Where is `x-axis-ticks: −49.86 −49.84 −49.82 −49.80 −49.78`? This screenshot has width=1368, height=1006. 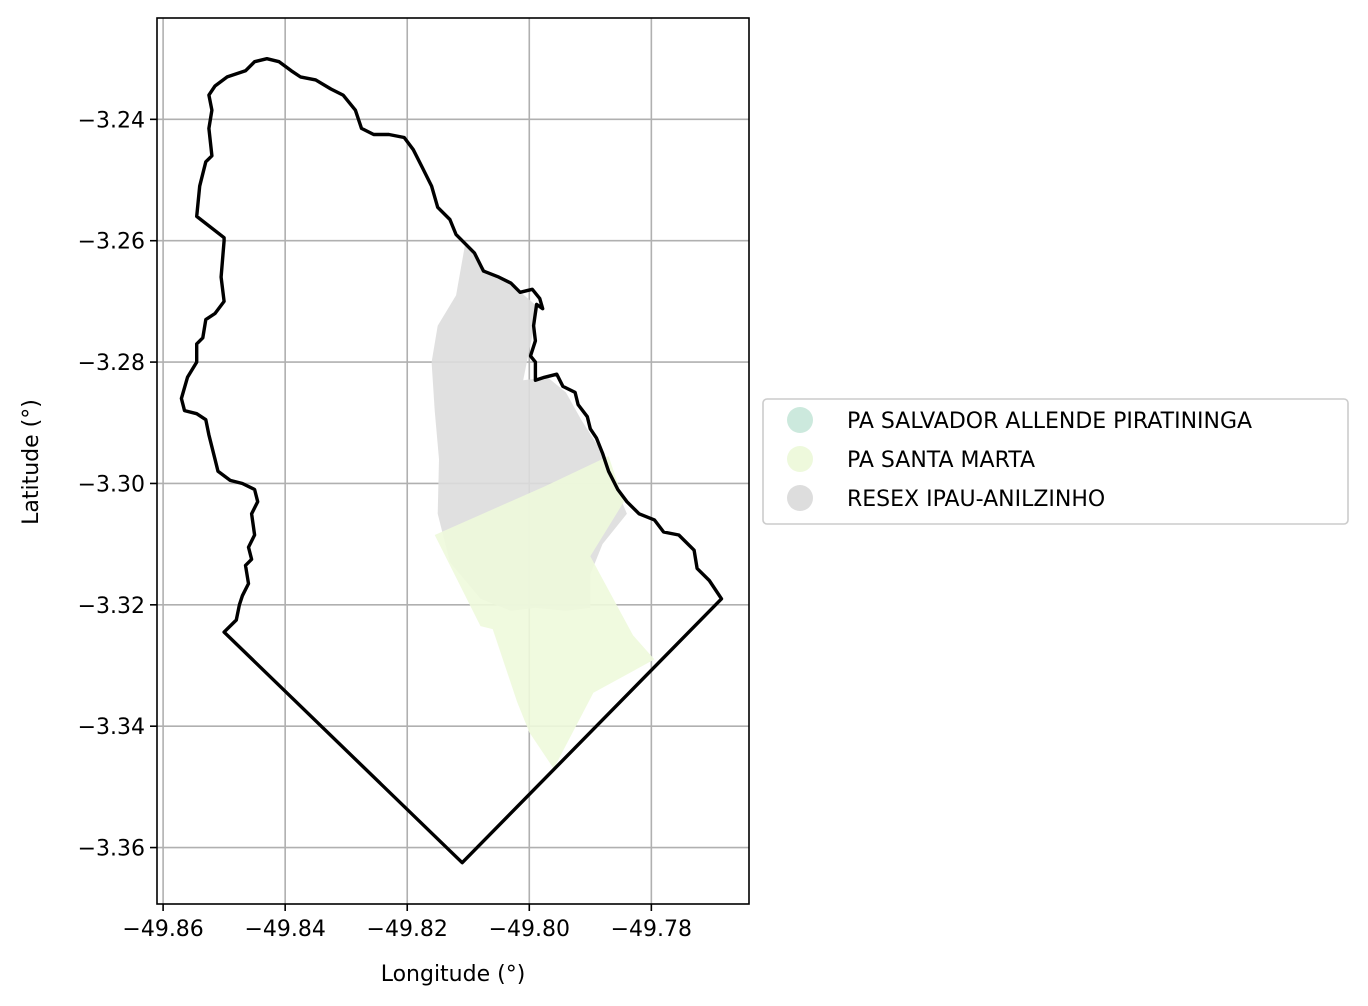
x-axis-ticks: −49.86 −49.84 −49.82 −49.80 −49.78 is located at coordinates (407, 923).